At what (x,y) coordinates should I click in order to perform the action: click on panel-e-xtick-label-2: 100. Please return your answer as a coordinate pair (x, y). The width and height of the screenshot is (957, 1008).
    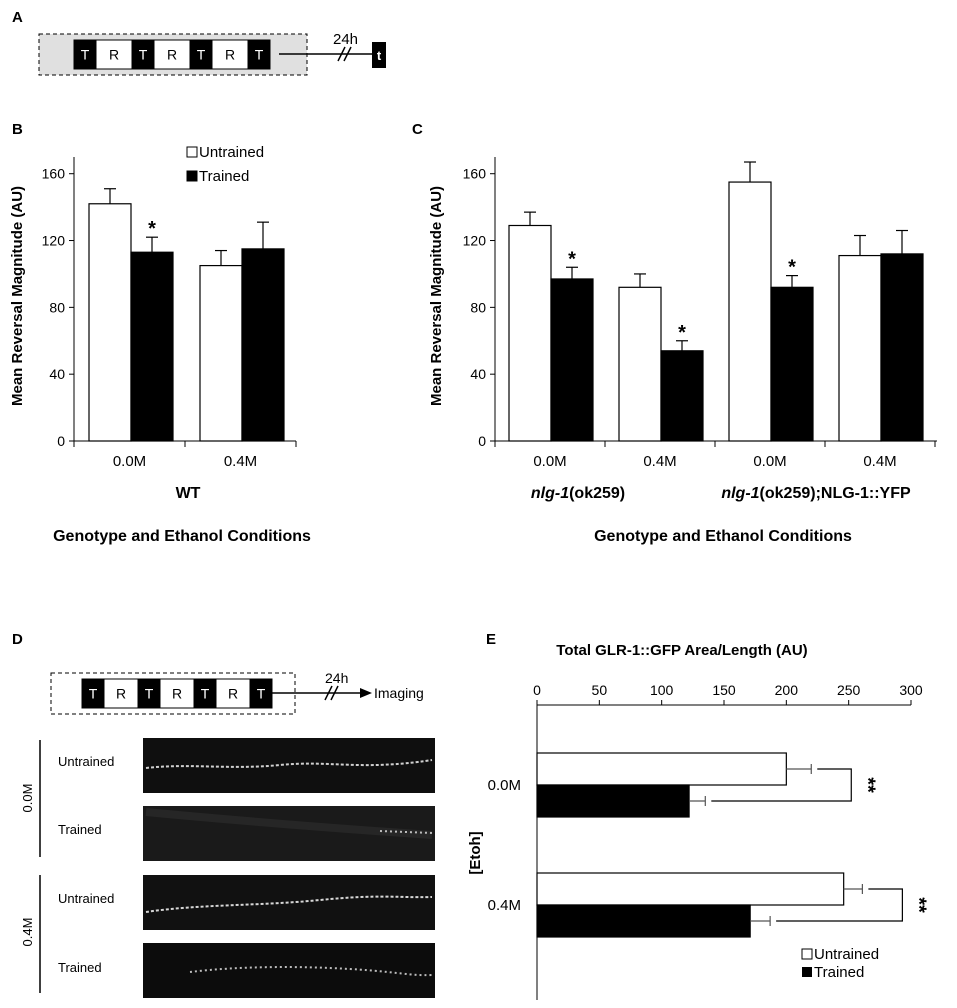
    Looking at the image, I should click on (662, 690).